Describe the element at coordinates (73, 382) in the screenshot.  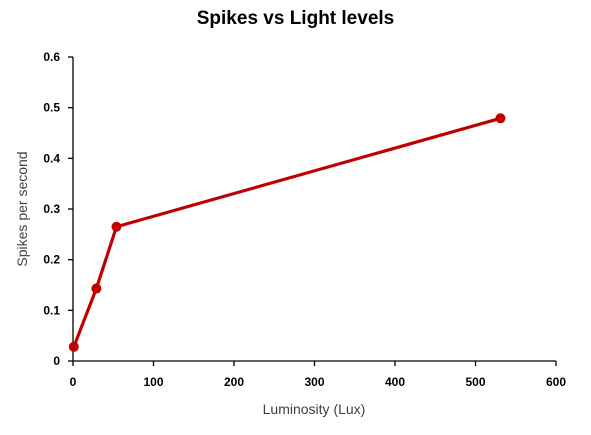
I see `x-tick-label: 0` at that location.